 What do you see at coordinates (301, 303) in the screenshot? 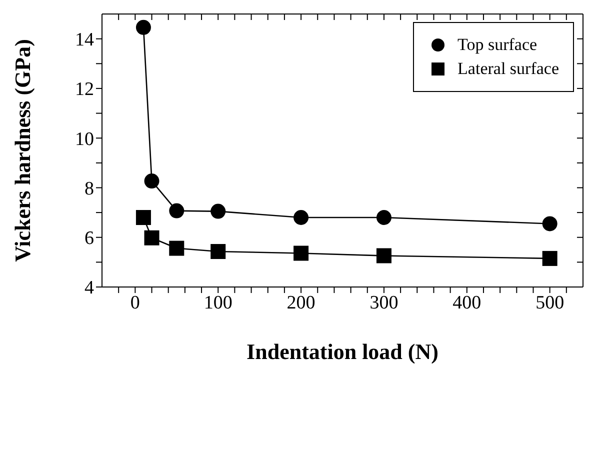
I see `x-tick-label: 200` at bounding box center [301, 303].